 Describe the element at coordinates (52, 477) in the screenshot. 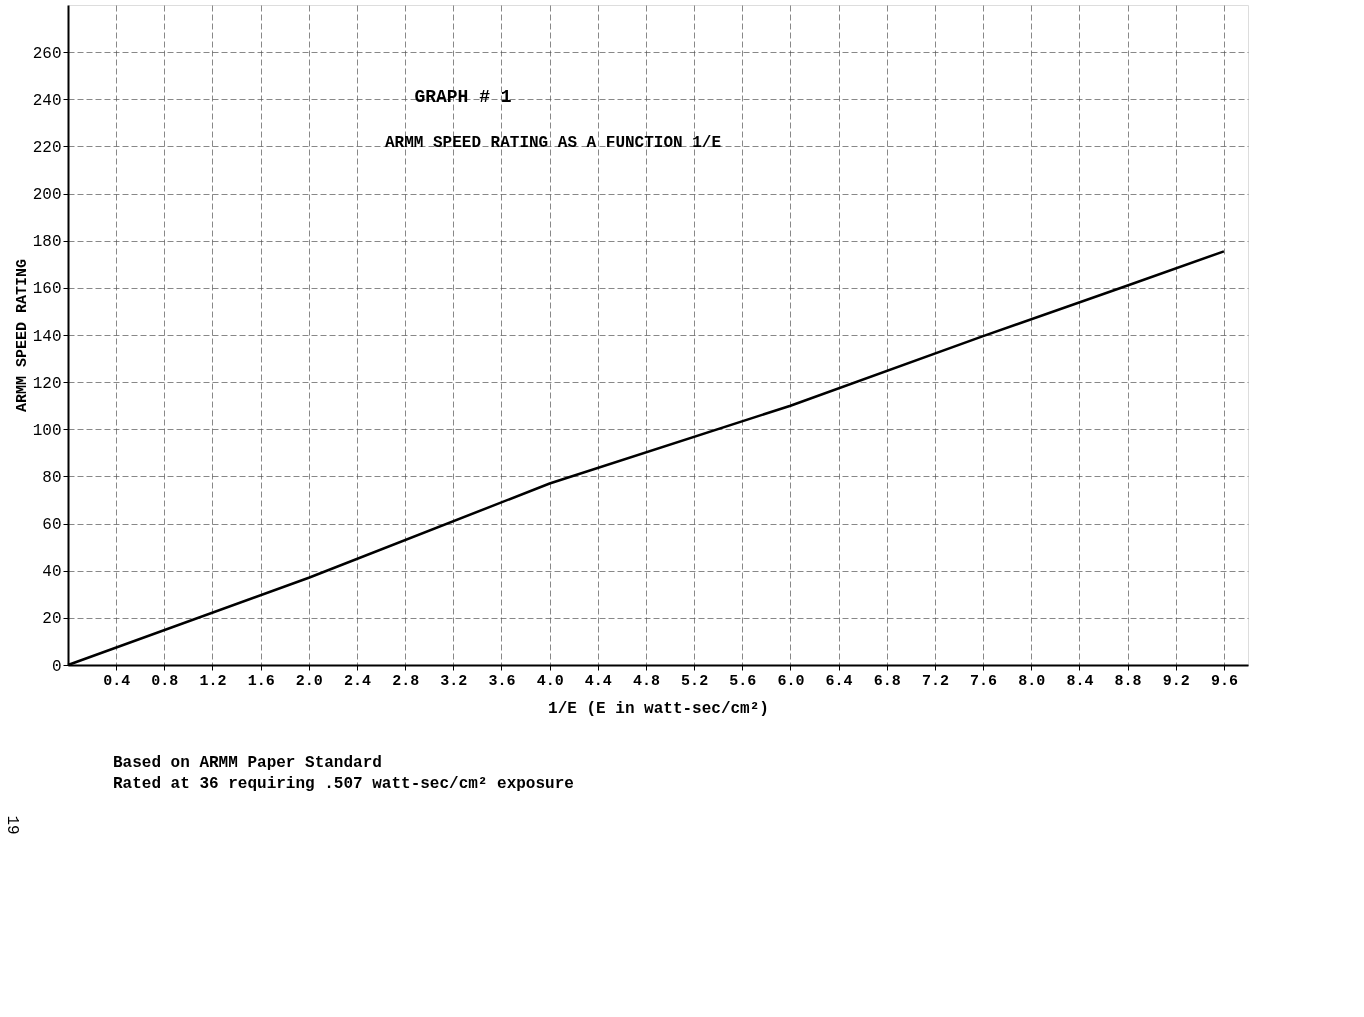

I see `y-tick-label: 80` at that location.